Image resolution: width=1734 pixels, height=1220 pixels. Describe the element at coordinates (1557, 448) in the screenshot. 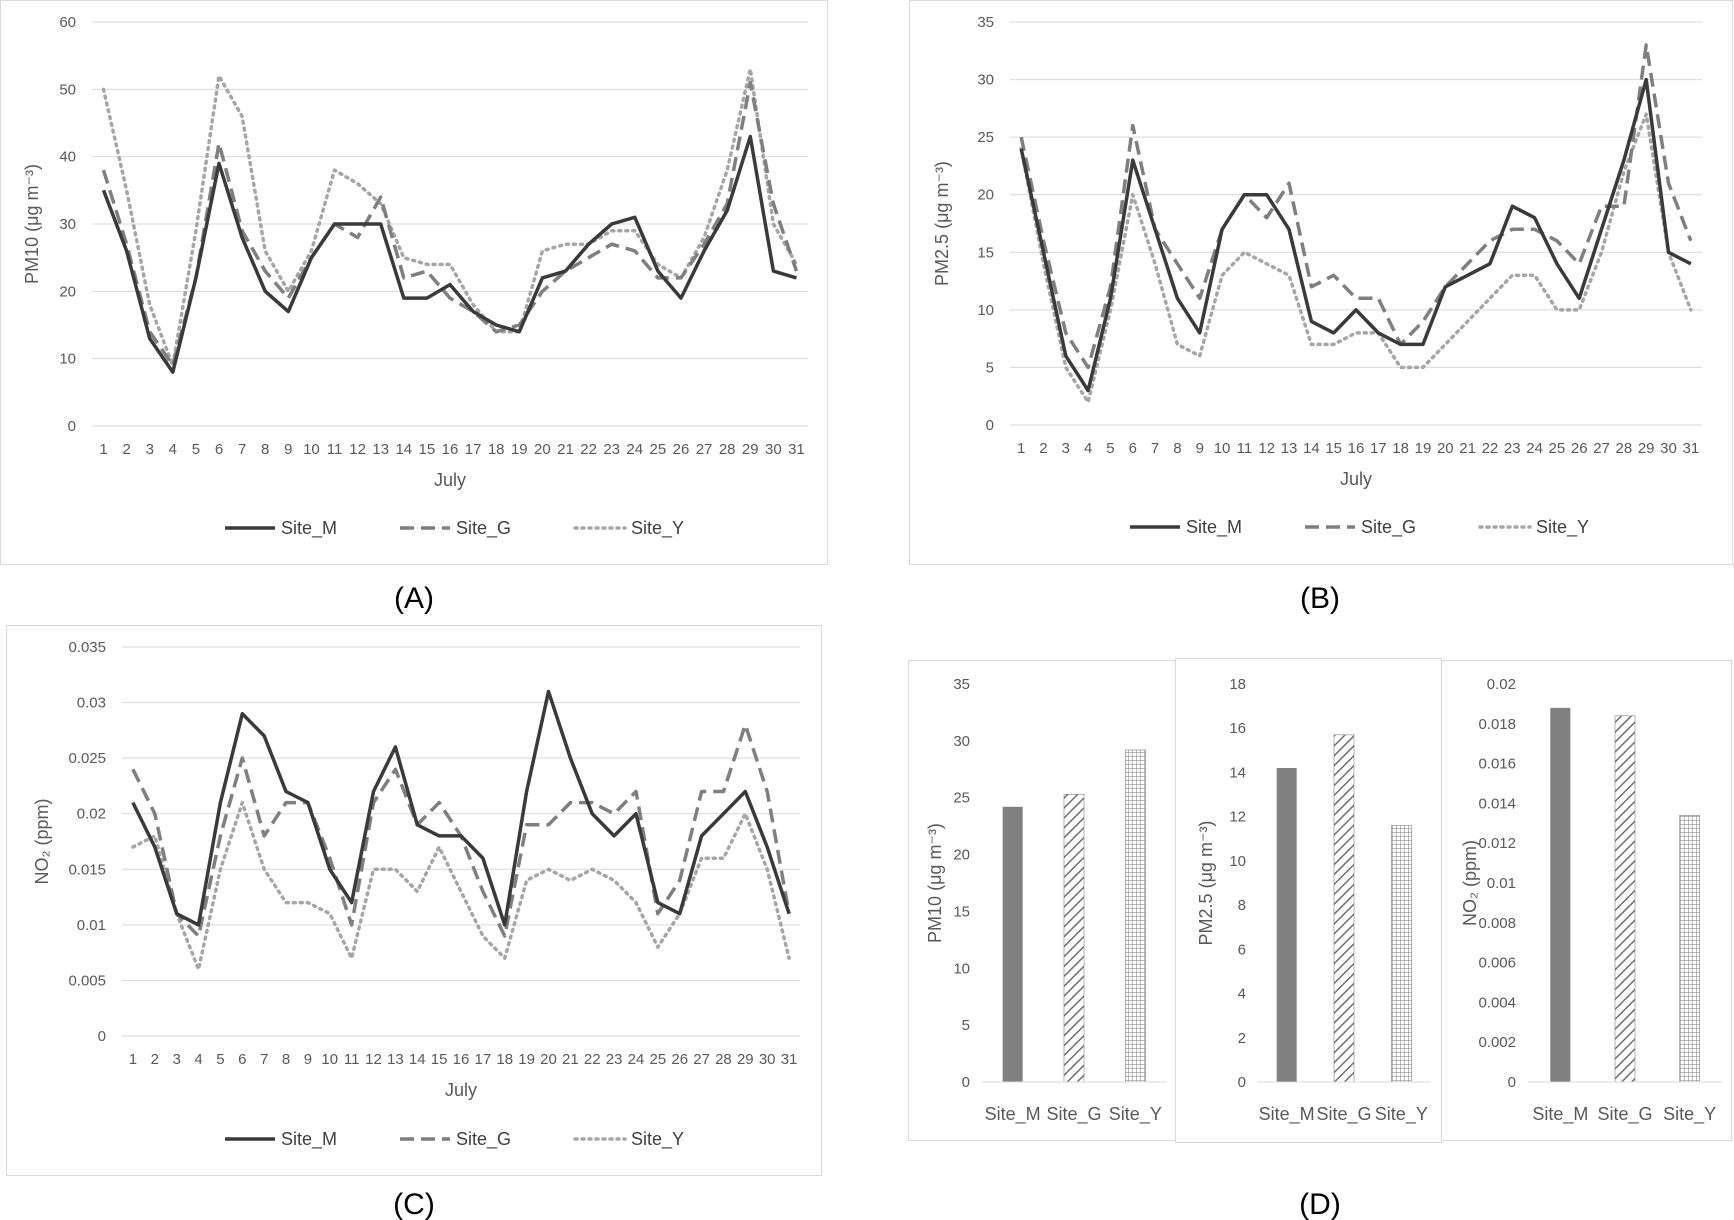

I see `x-tick-label: 25` at that location.